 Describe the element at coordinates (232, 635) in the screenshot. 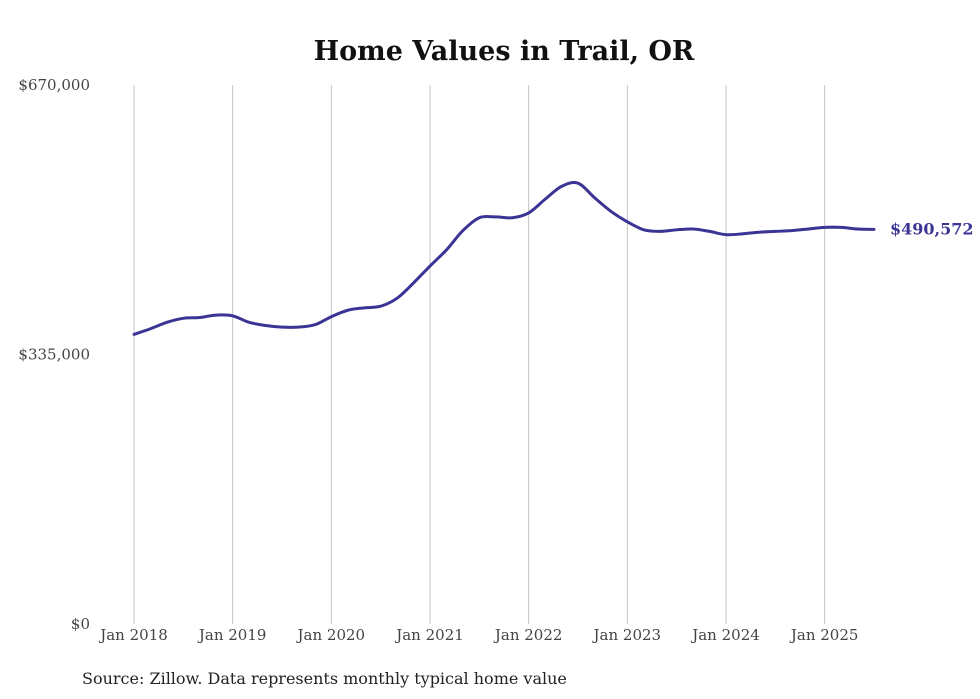

I see `x-tick-label: Jan 2019` at that location.